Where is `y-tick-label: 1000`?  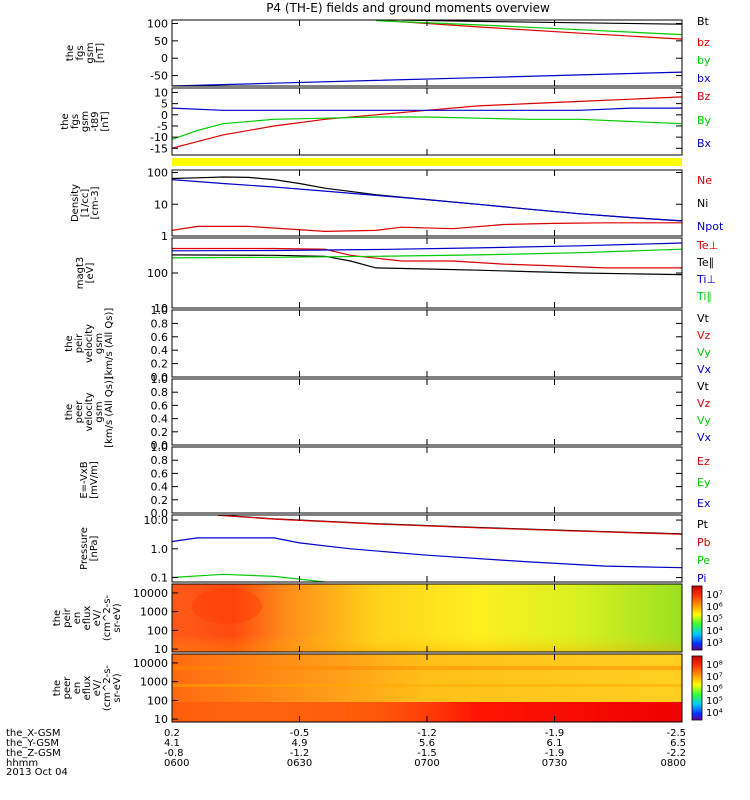
y-tick-label: 1000 is located at coordinates (154, 612).